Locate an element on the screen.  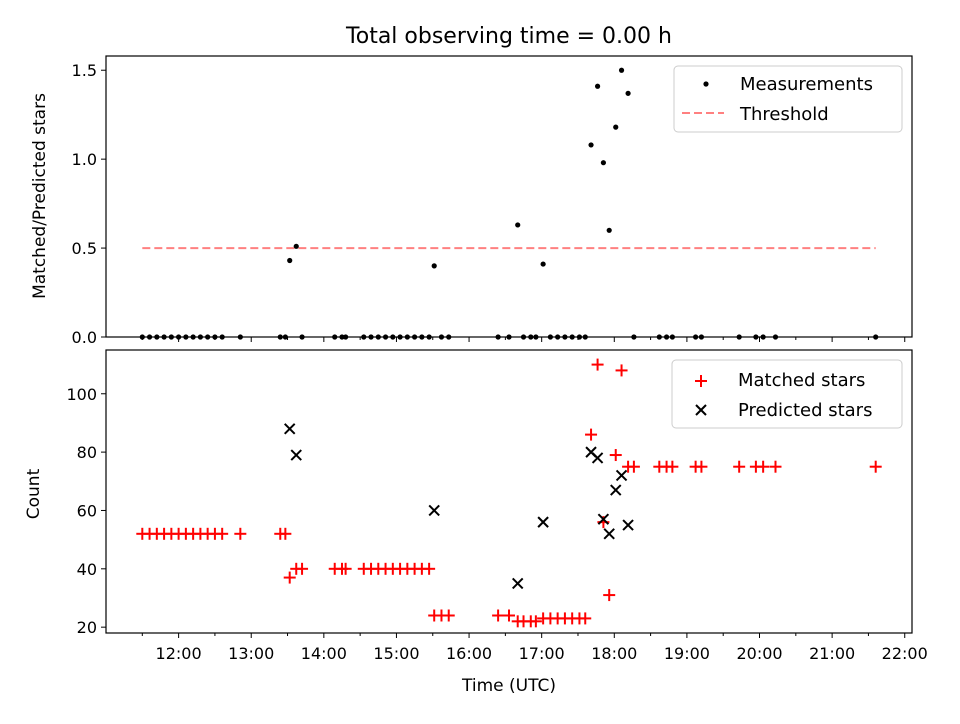
bottom-xtick-label: 20:00 is located at coordinates (759, 653).